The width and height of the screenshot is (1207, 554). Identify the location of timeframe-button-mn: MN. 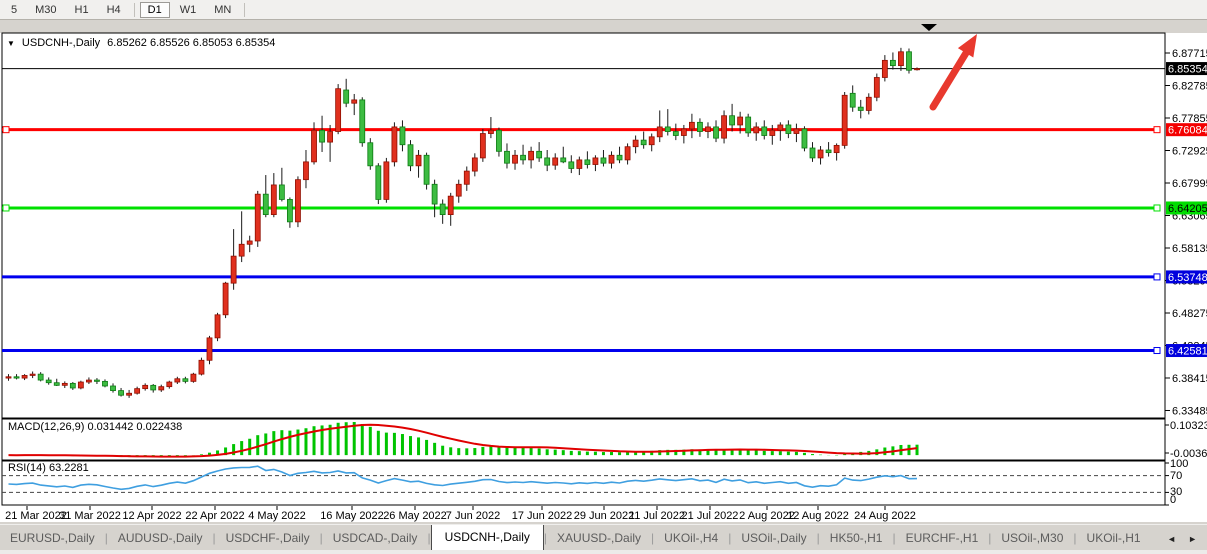
(223, 9).